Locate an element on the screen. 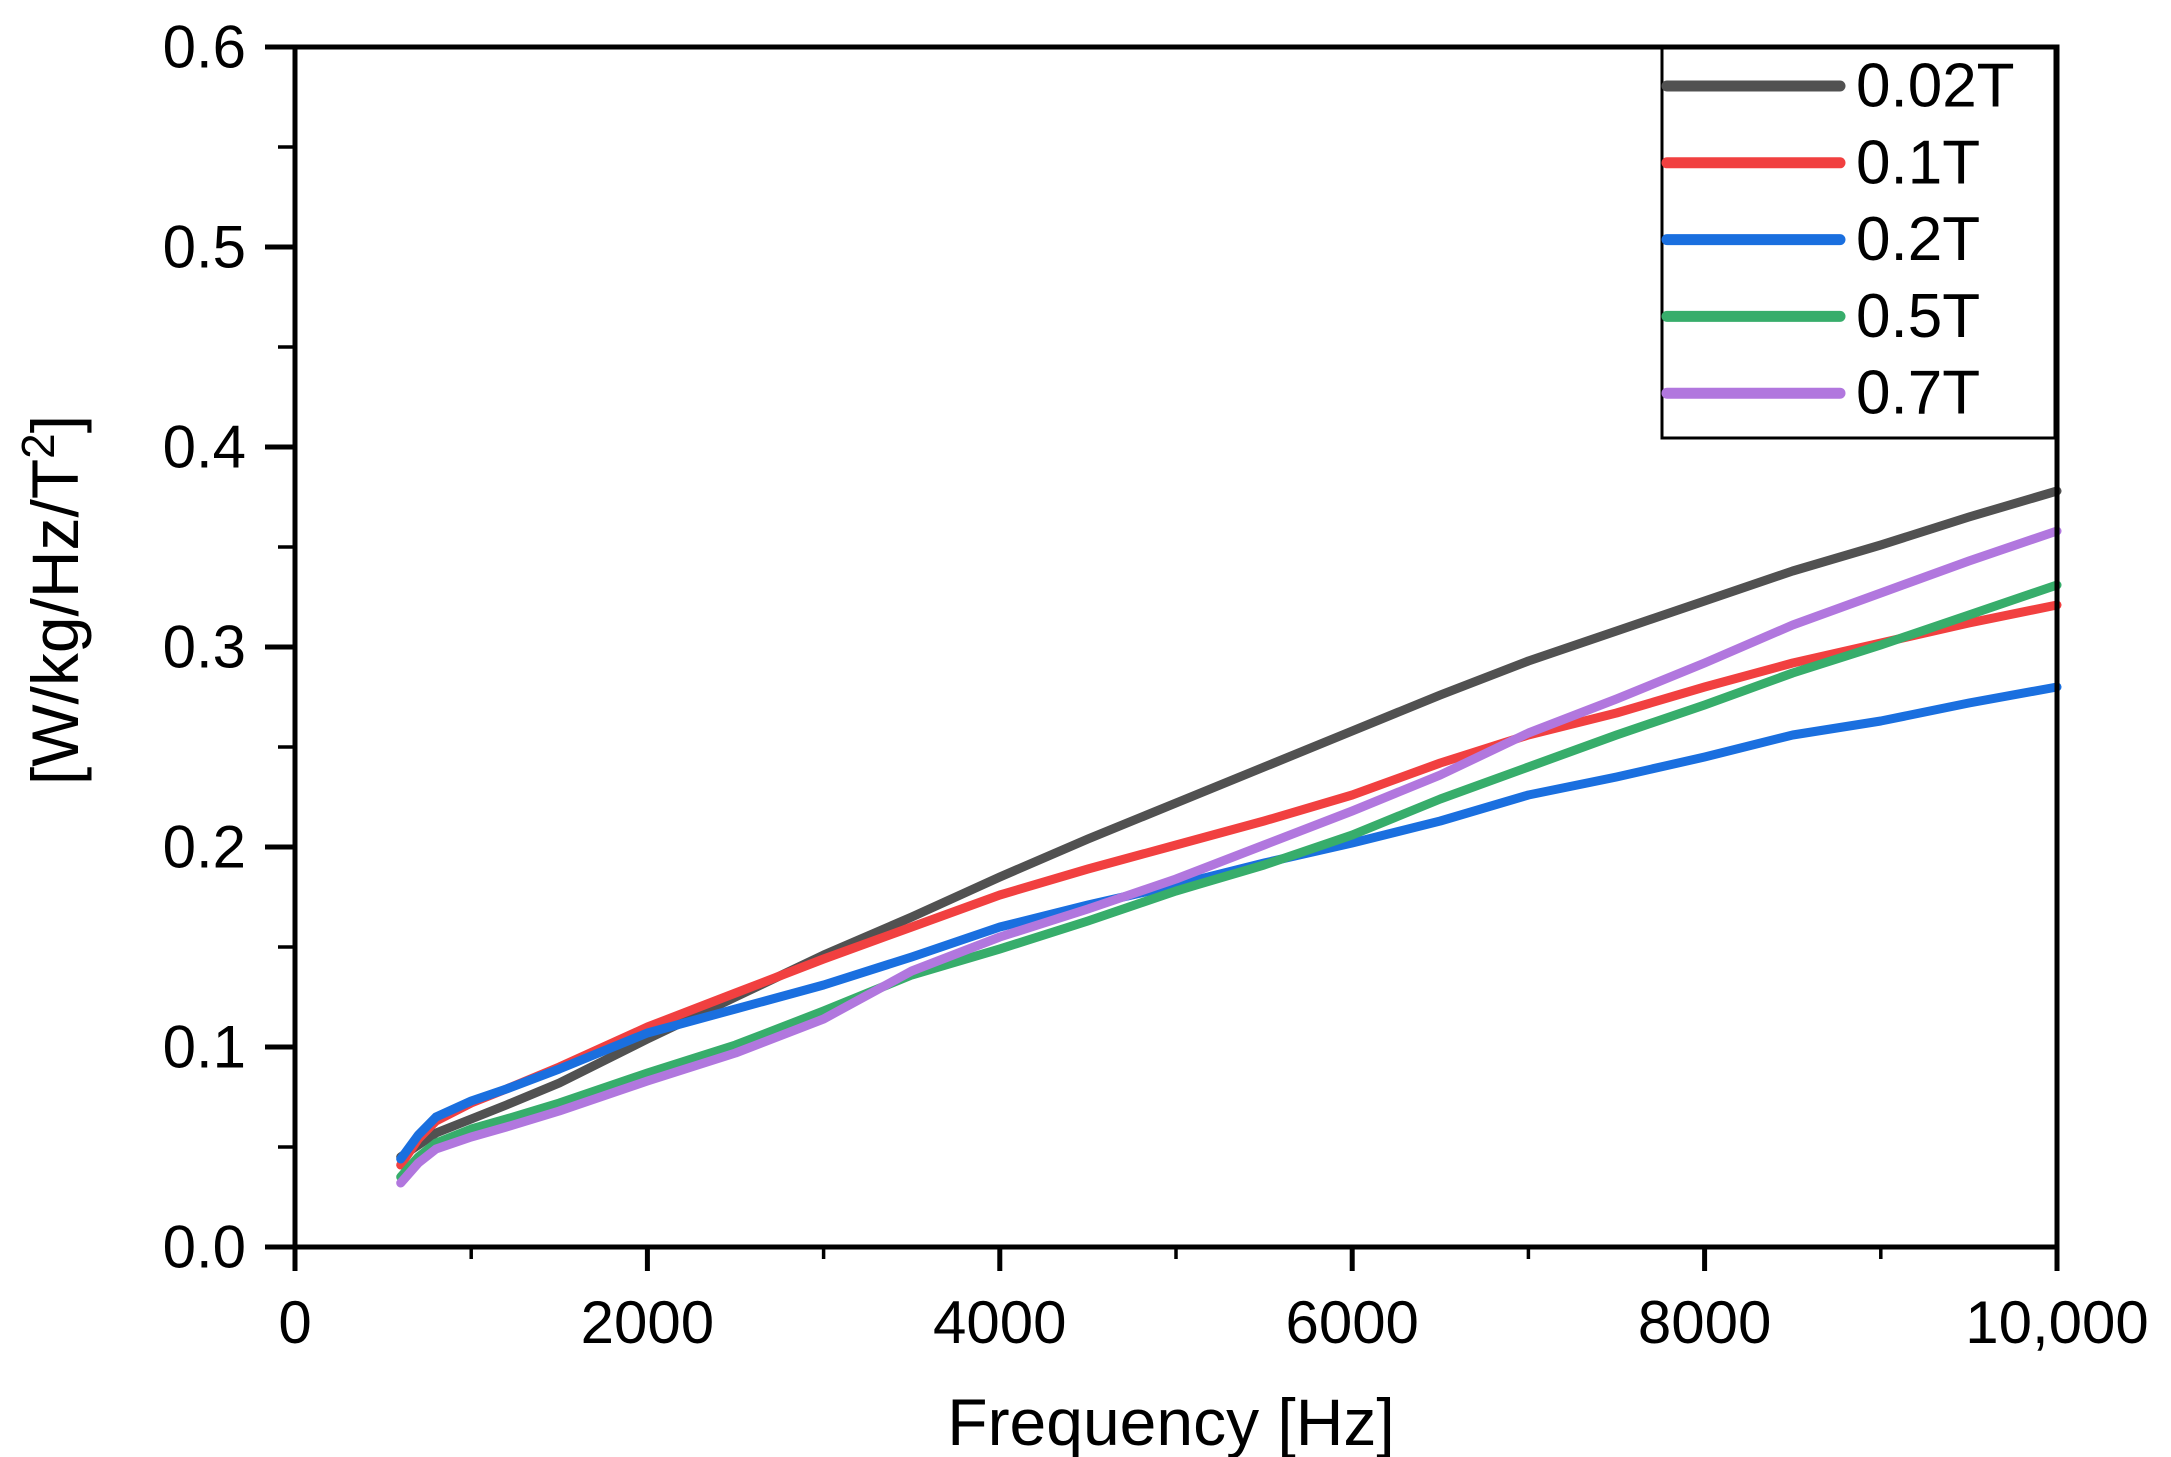 Image resolution: width=2171 pixels, height=1457 pixels. x-tick-label-4000: 4000 is located at coordinates (999, 1322).